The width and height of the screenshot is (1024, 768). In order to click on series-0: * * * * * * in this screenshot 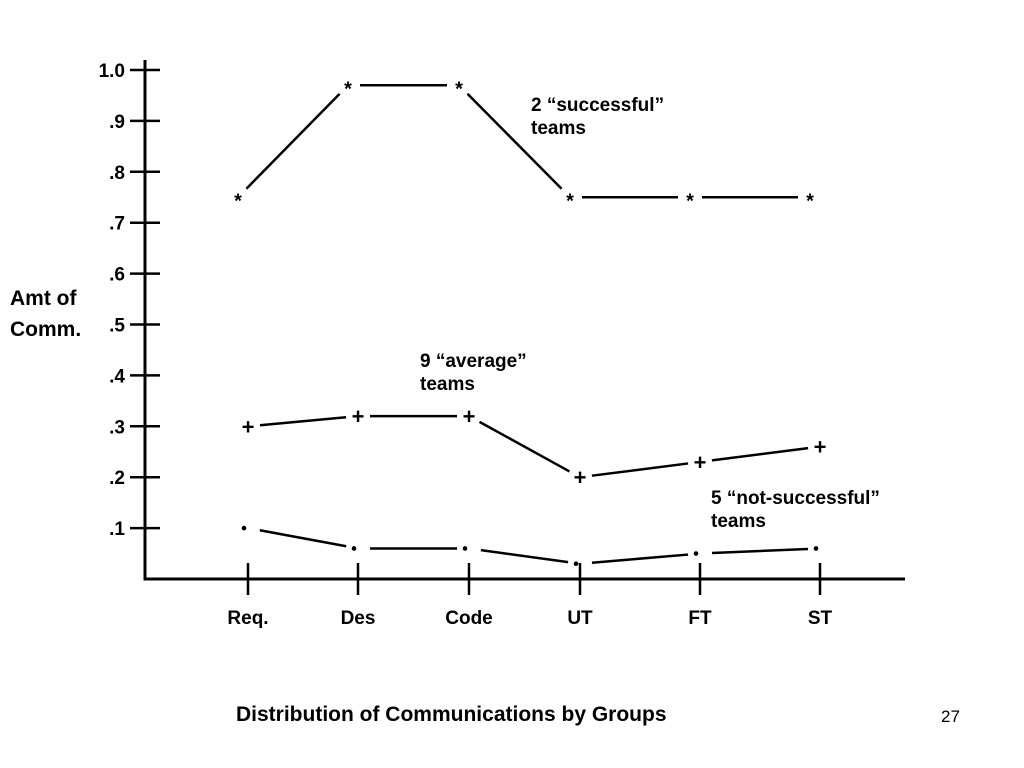, I will do `click(524, 145)`.